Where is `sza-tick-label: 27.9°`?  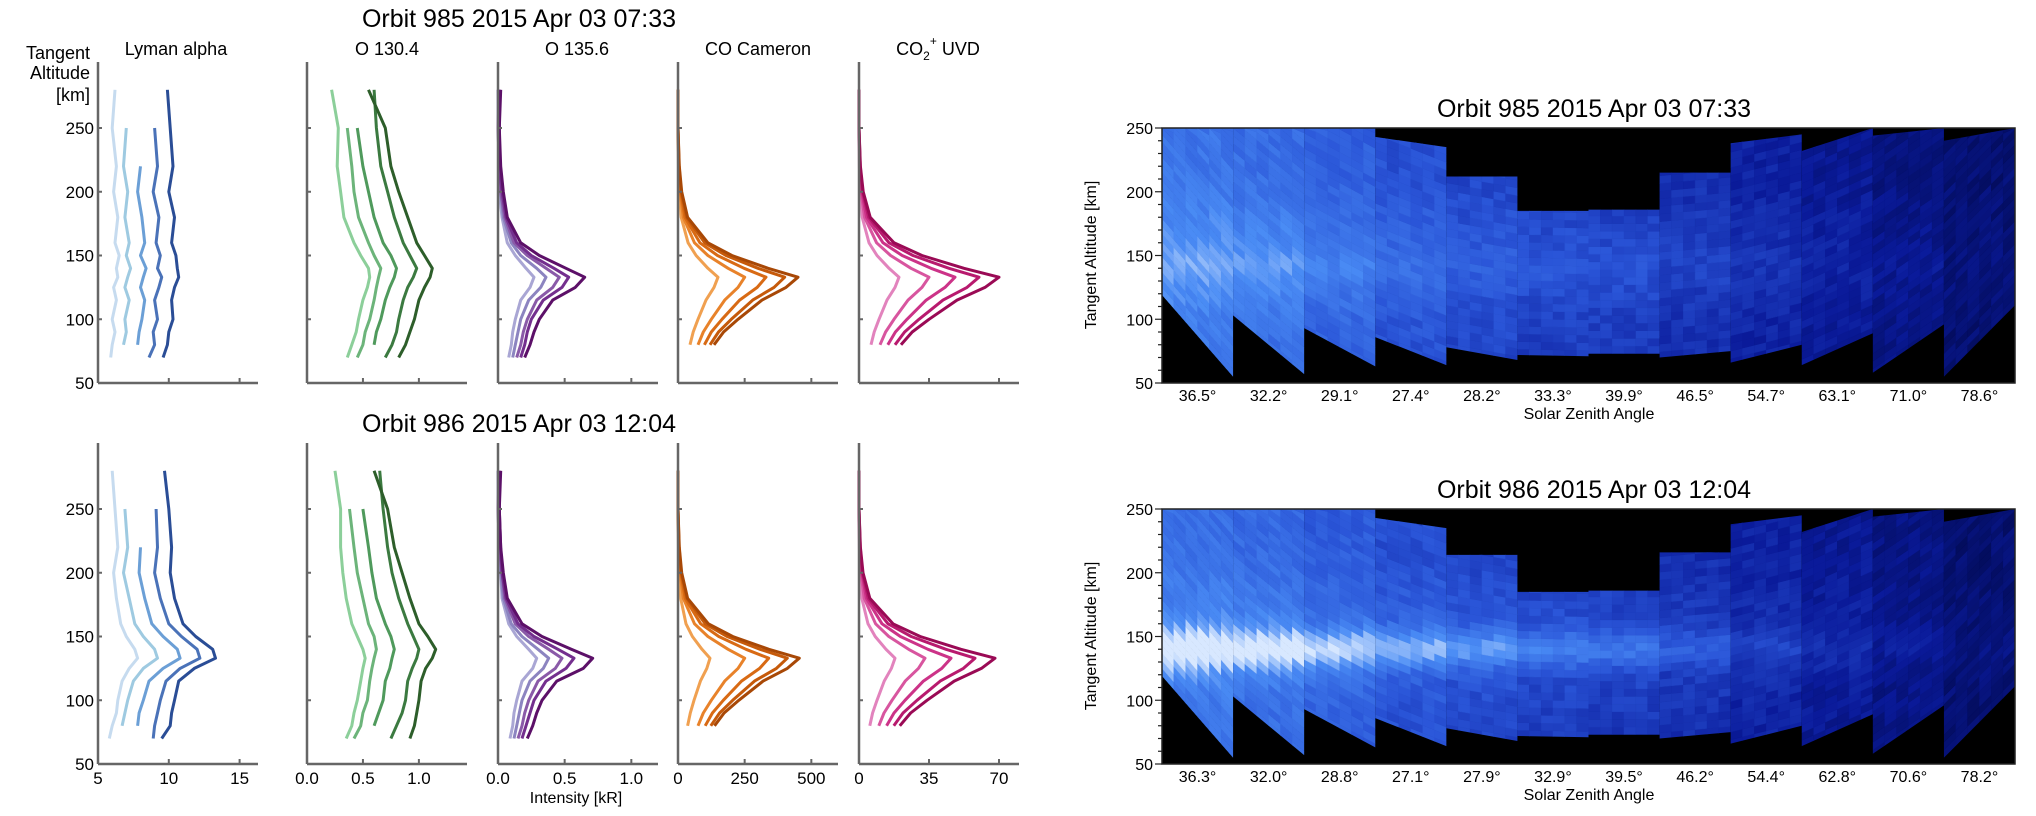 sza-tick-label: 27.9° is located at coordinates (1482, 777).